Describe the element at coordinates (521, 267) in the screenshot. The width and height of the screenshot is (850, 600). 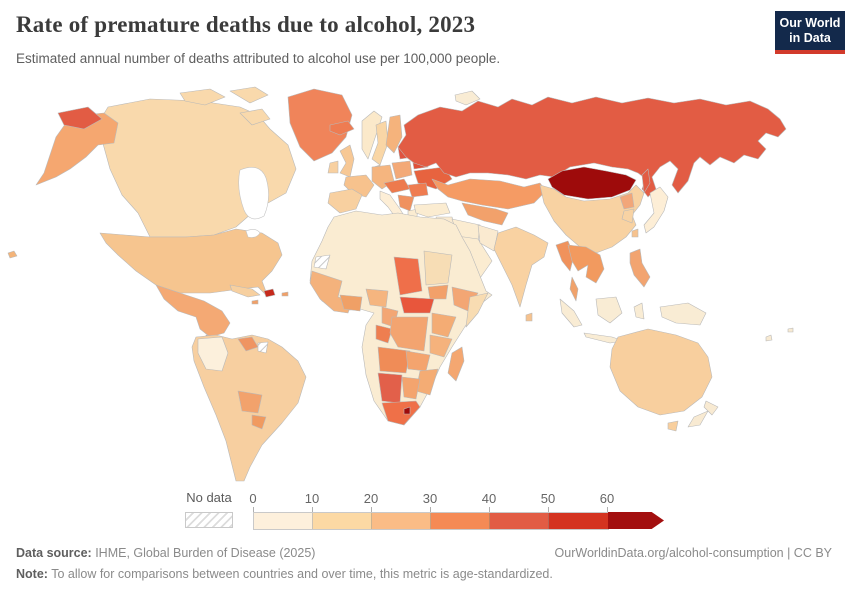
I see `country-india` at that location.